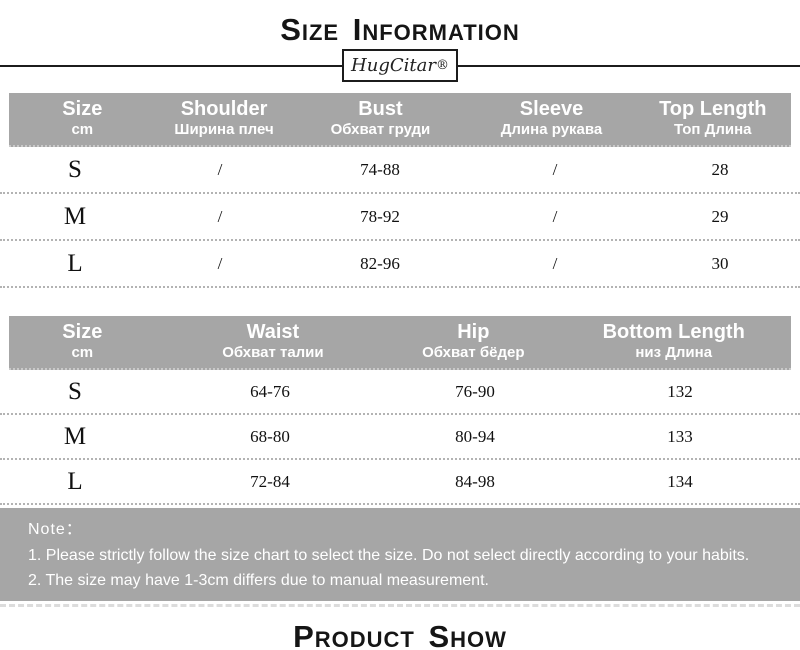 The width and height of the screenshot is (800, 650). I want to click on header-cell-hip: Hip Обхват бёдер, so click(473, 341).